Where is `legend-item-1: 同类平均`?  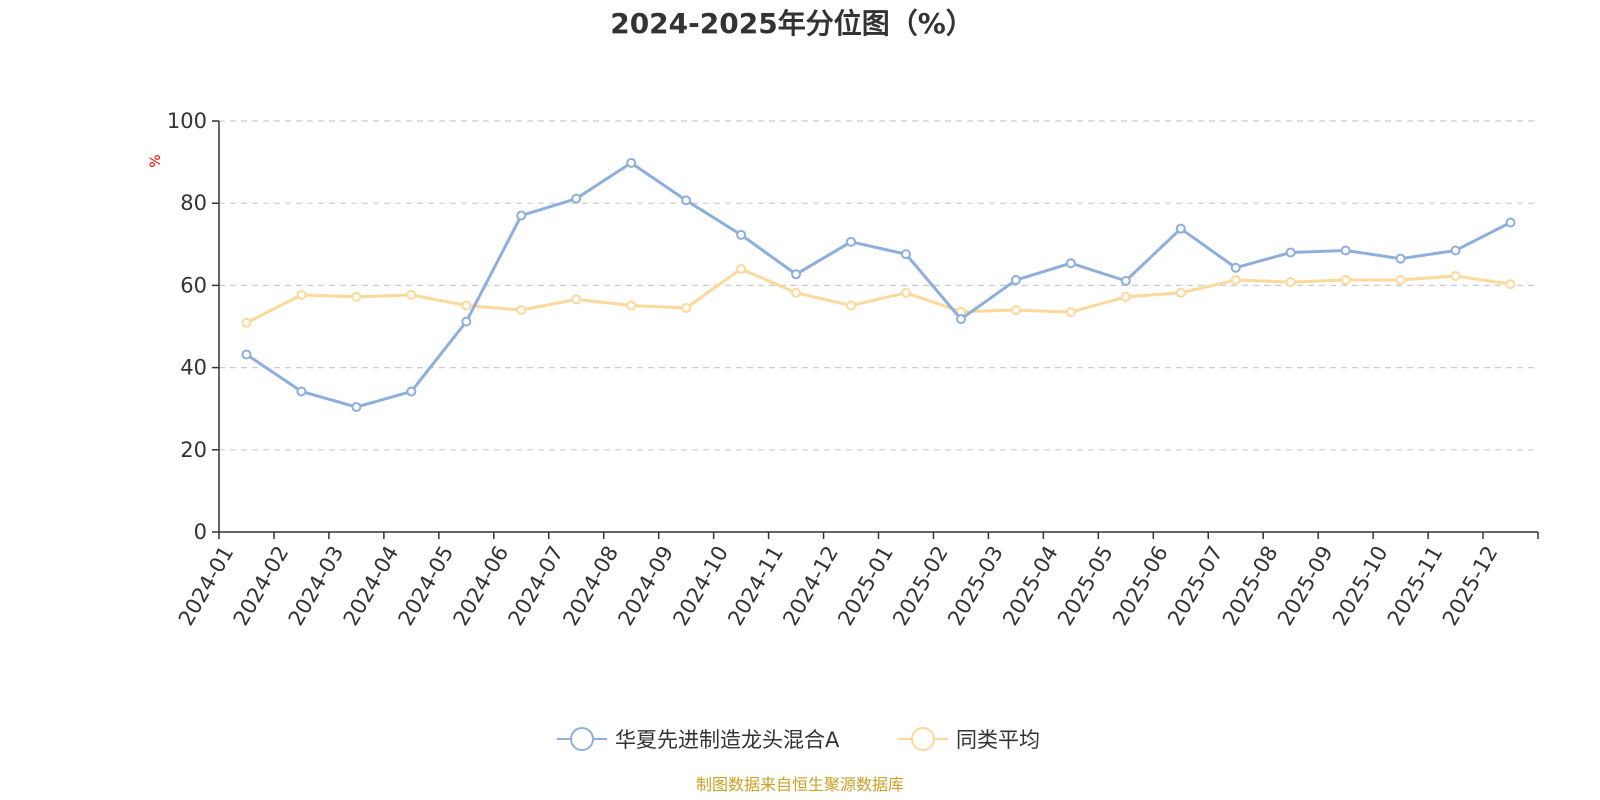
legend-item-1: 同类平均 is located at coordinates (969, 739).